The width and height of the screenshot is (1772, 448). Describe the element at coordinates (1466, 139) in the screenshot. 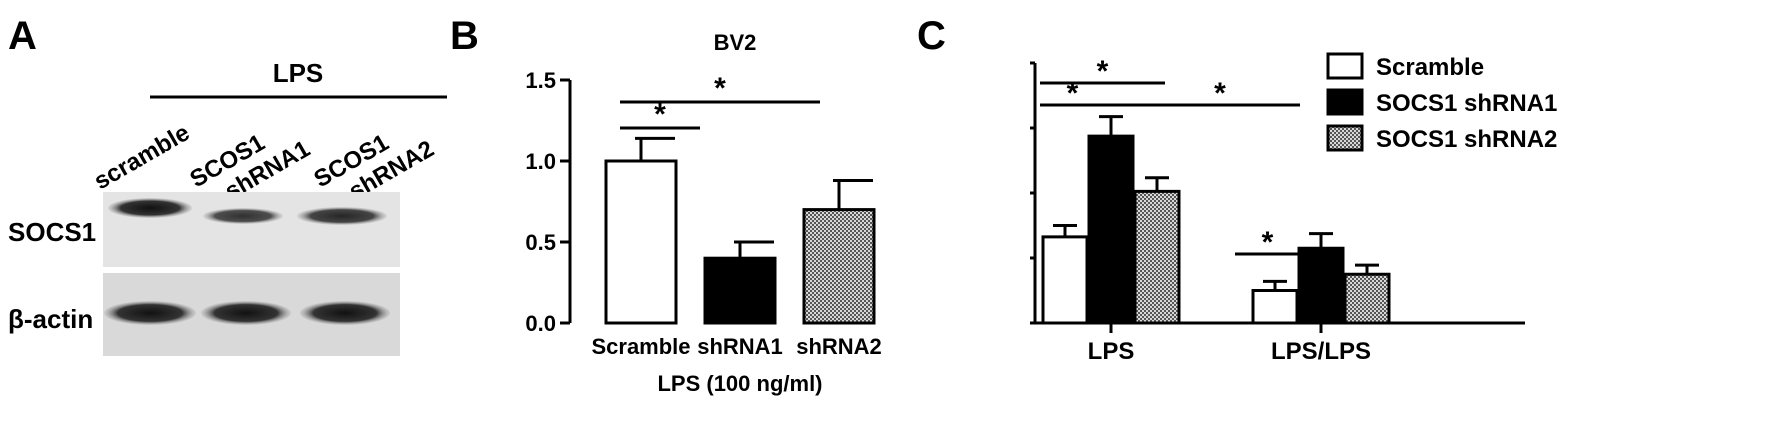

I see `legend-label: SOCS1 shRNA2` at that location.